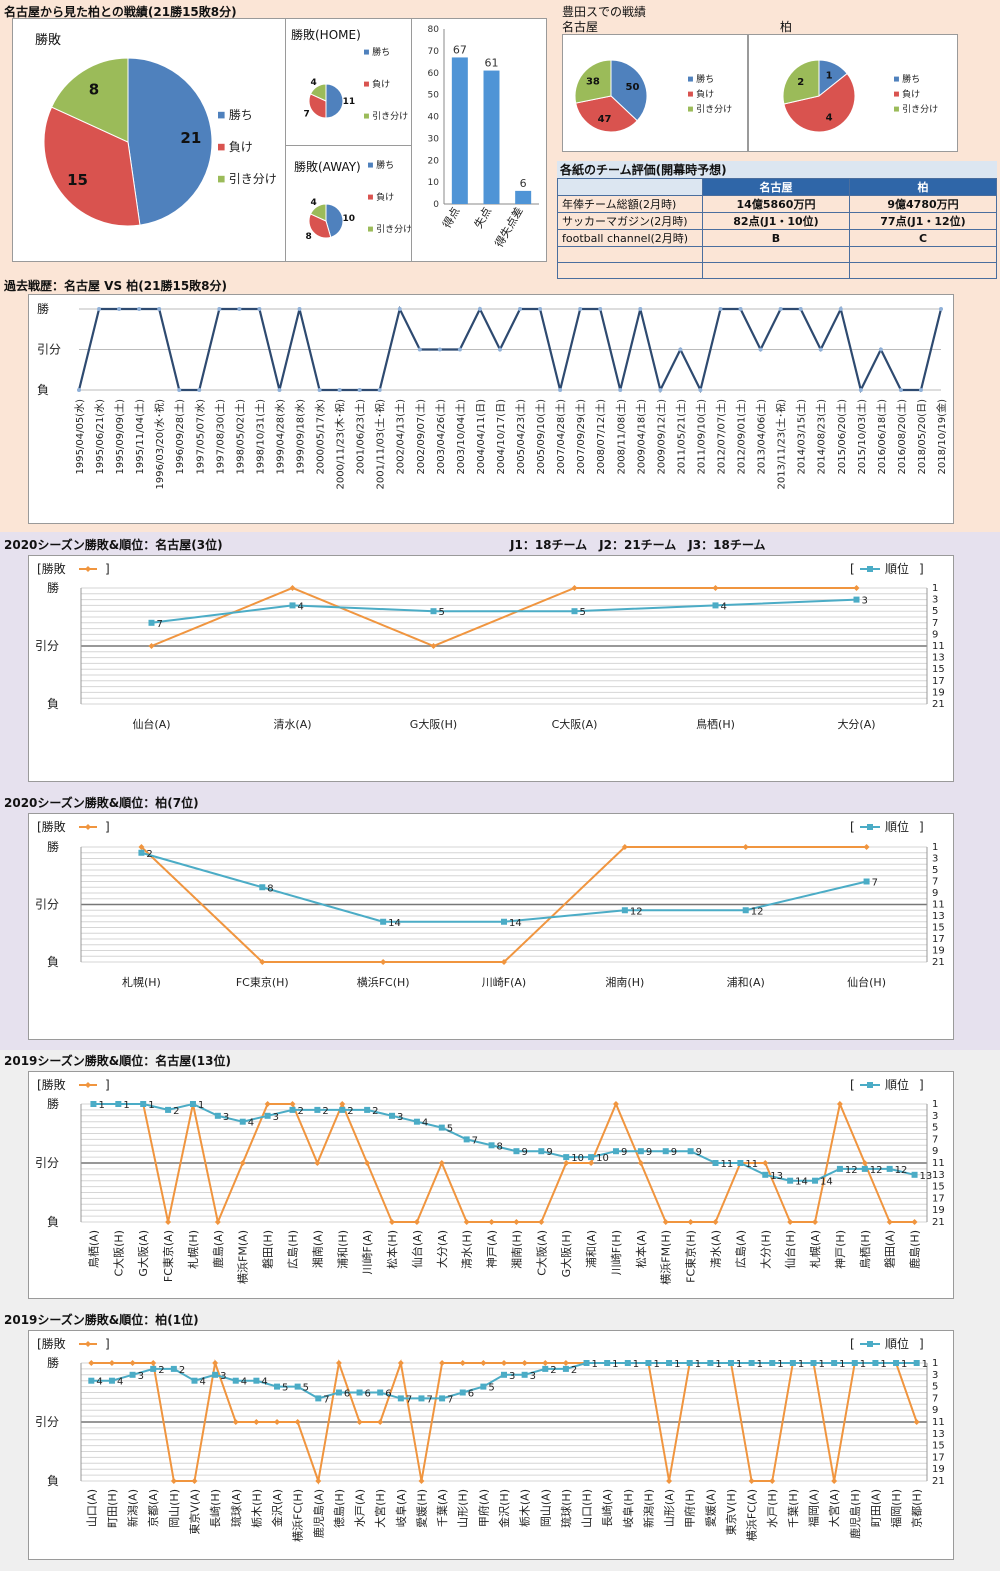 Image resolution: width=1000 pixels, height=1571 pixels. I want to click on x-tick-label: 千葉(H), so click(793, 1508).